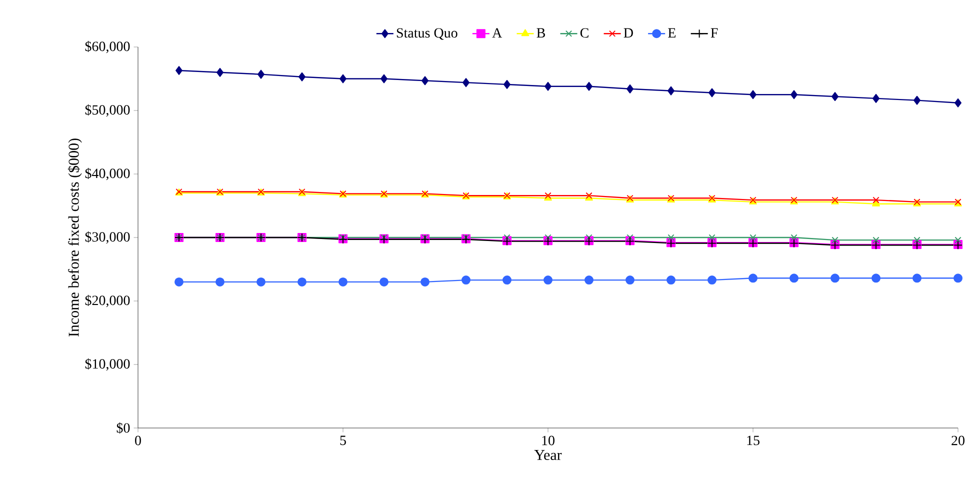 This screenshot has width=973, height=504. I want to click on legend-label: D, so click(628, 33).